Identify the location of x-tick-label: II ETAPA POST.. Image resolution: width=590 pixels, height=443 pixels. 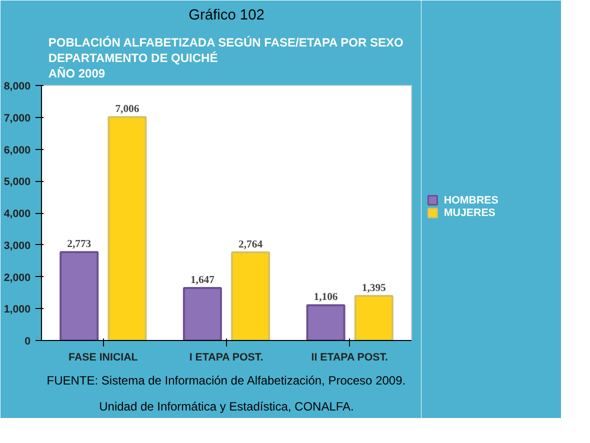
(349, 358).